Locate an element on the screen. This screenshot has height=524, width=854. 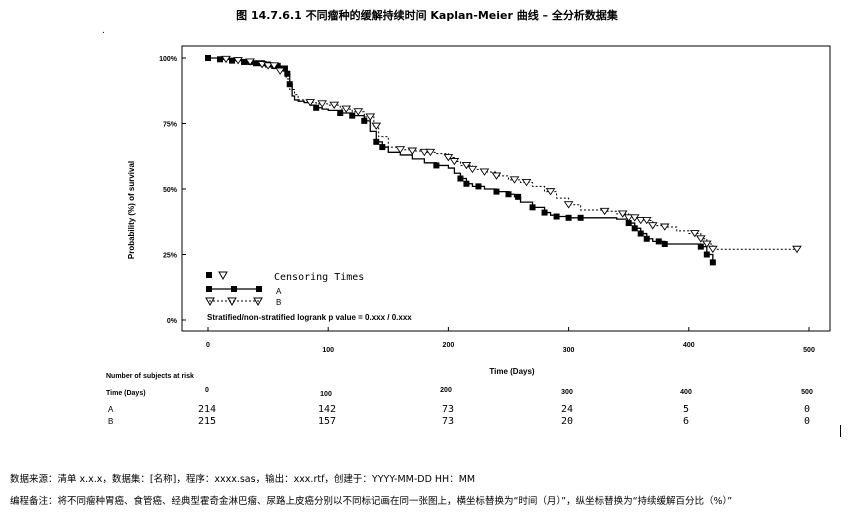
x-tick-label: 100 is located at coordinates (328, 350).